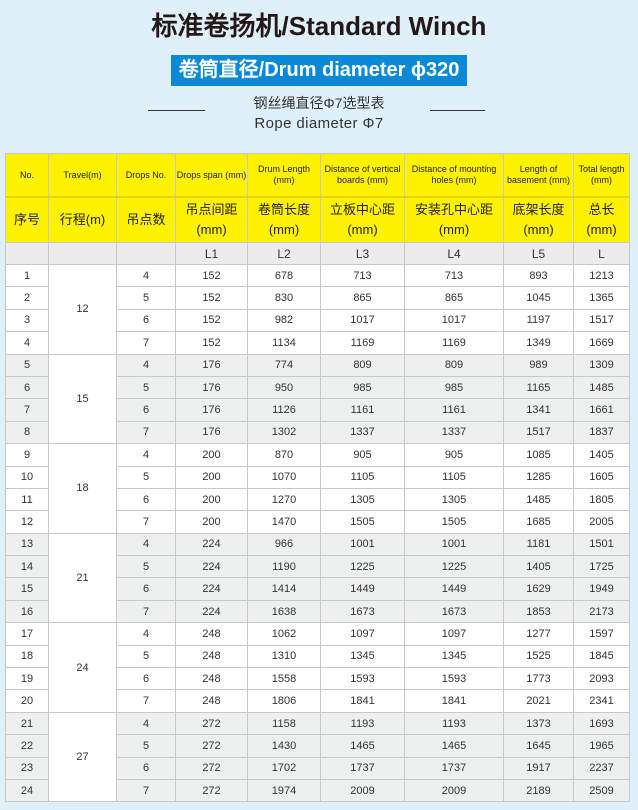  What do you see at coordinates (454, 275) in the screenshot?
I see `value-cell: 713` at bounding box center [454, 275].